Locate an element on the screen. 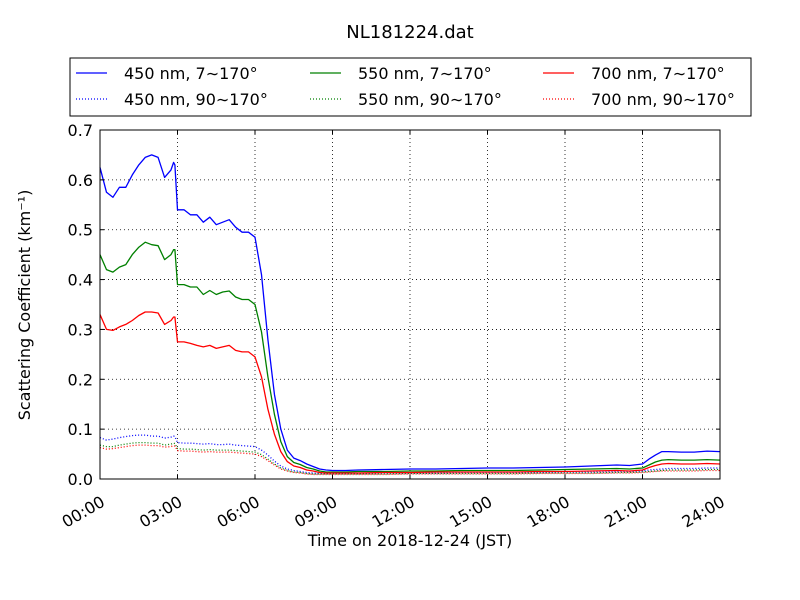 This screenshot has height=600, width=800. legend-label: 700 nm, 90∼170° is located at coordinates (663, 99).